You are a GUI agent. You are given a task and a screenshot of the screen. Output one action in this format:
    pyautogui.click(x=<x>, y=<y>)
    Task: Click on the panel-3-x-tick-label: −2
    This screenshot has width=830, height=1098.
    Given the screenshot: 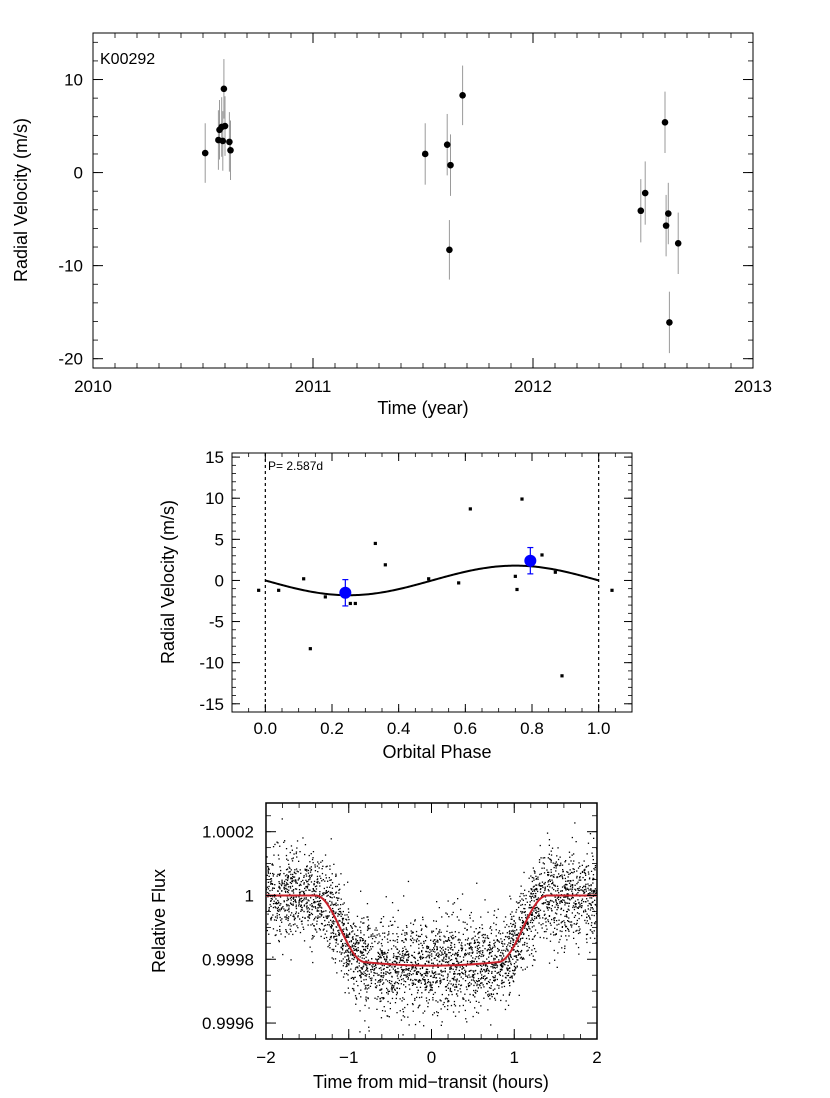 What is the action you would take?
    pyautogui.click(x=265, y=1057)
    